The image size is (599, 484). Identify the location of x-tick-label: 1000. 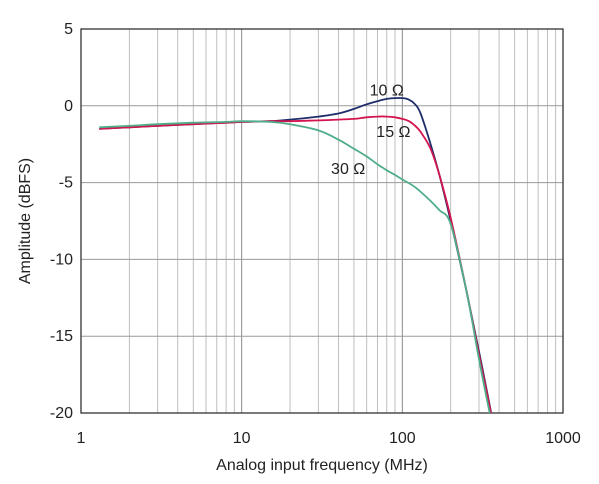
(563, 438).